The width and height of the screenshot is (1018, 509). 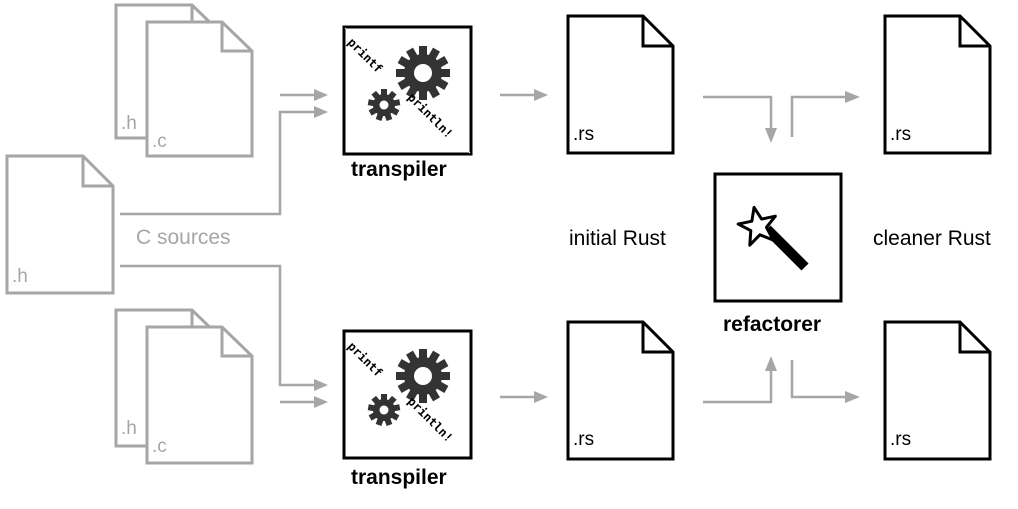 What do you see at coordinates (772, 324) in the screenshot?
I see `refactorer-label: refactorer` at bounding box center [772, 324].